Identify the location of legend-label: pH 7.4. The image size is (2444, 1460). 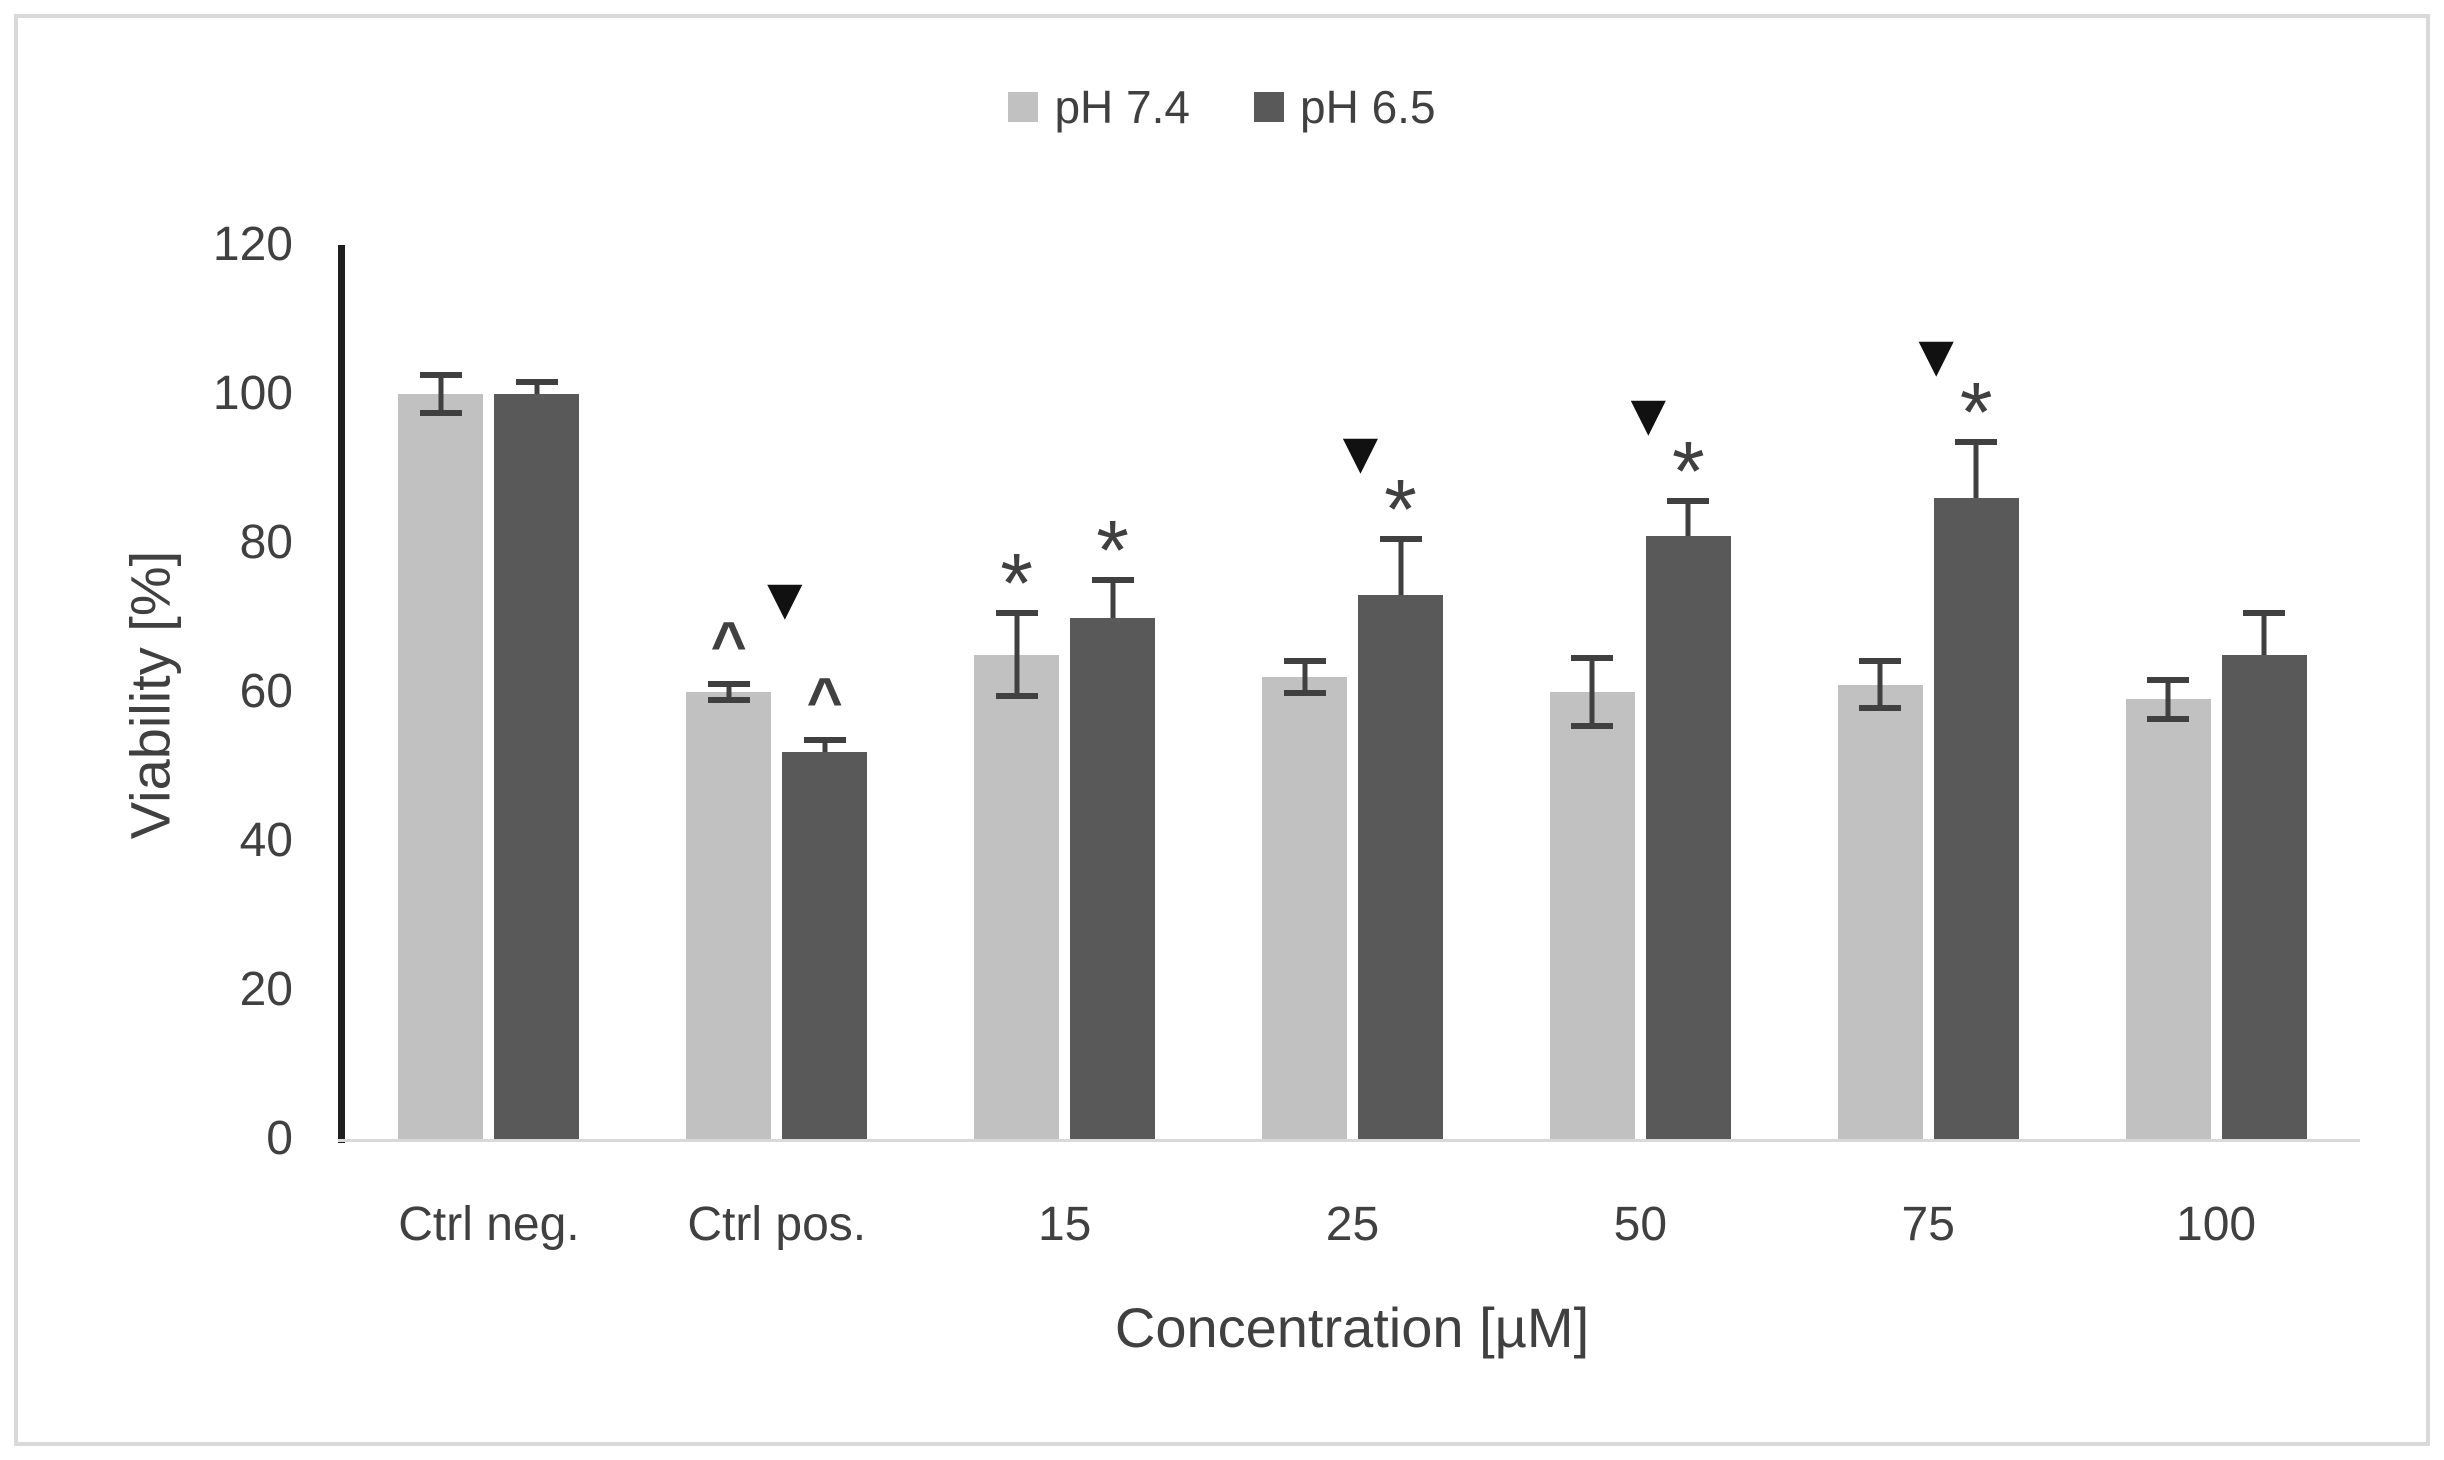
(1122, 107).